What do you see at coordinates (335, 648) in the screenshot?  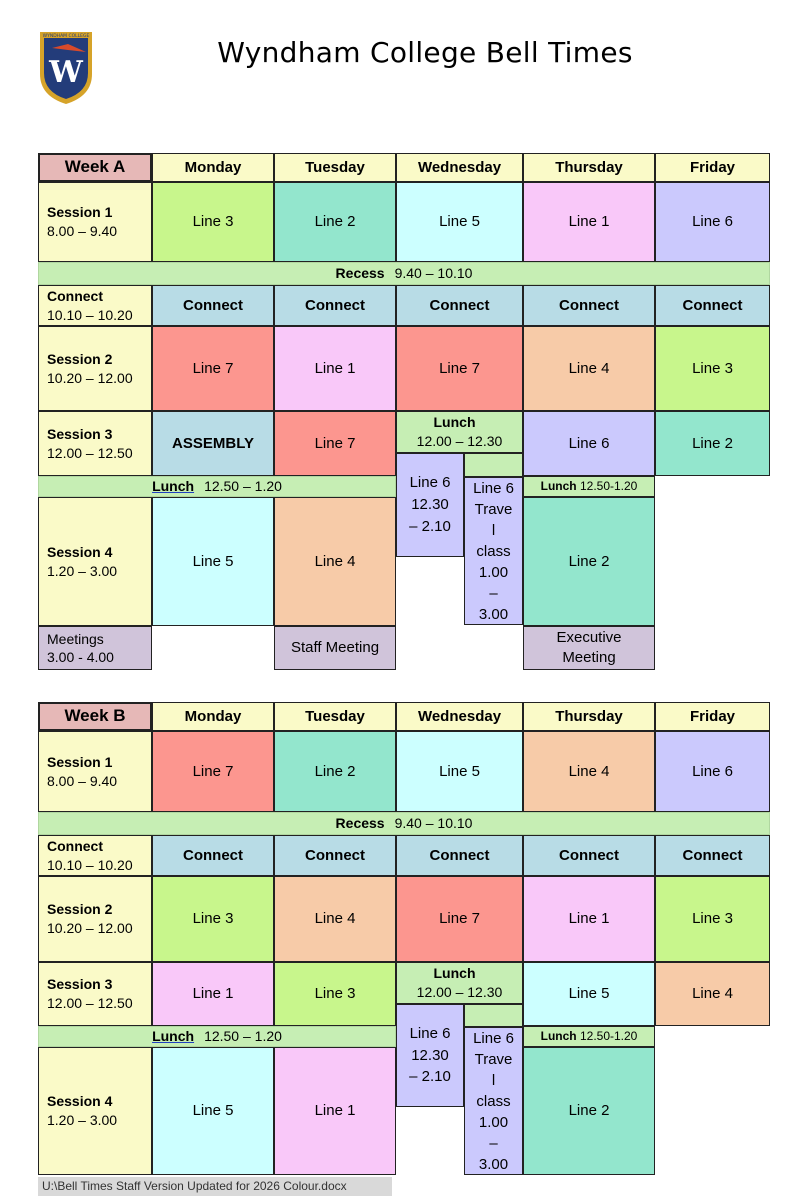 I see `staff-meeting-cell: Staff Meeting` at bounding box center [335, 648].